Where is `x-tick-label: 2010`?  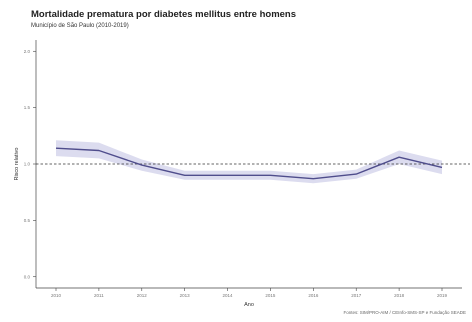
x-tick-label: 2010 is located at coordinates (56, 295).